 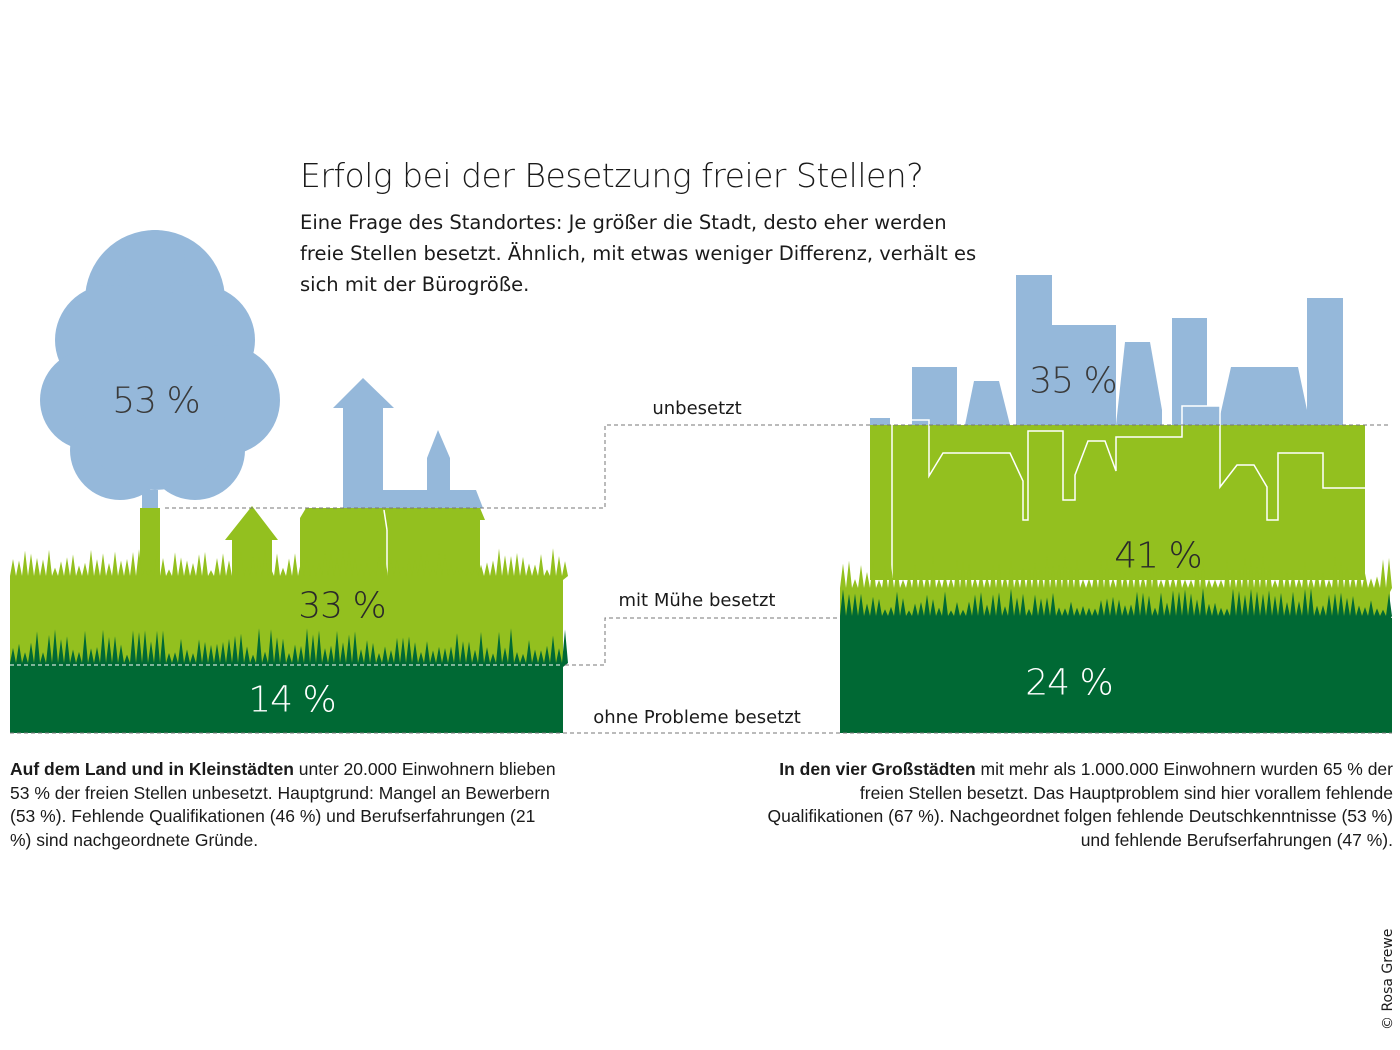 What do you see at coordinates (1158, 556) in the screenshot?
I see `label-stadt-mit-muehe: 41 %` at bounding box center [1158, 556].